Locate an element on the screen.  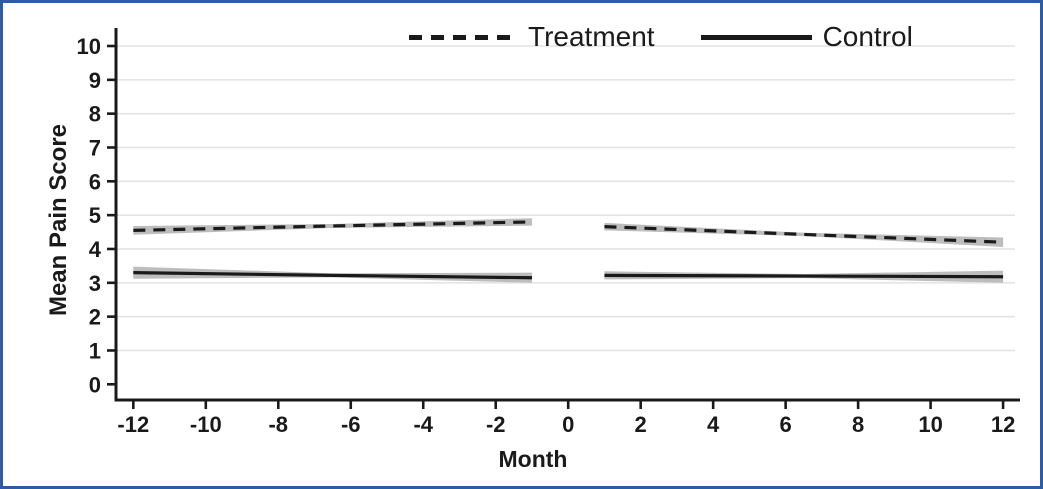
y-axis-title: Mean Pain Score is located at coordinates (58, 220).